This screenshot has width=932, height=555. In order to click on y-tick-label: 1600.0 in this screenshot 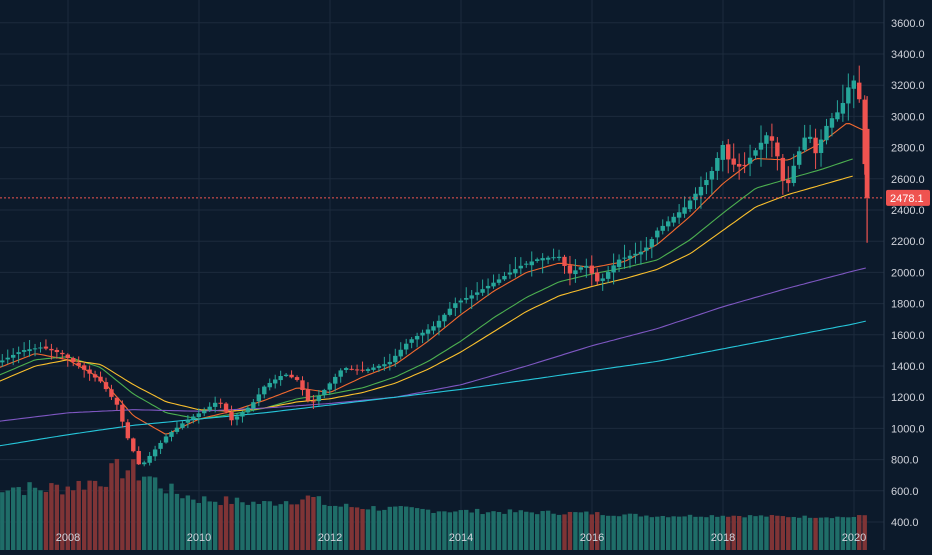, I will do `click(908, 336)`.